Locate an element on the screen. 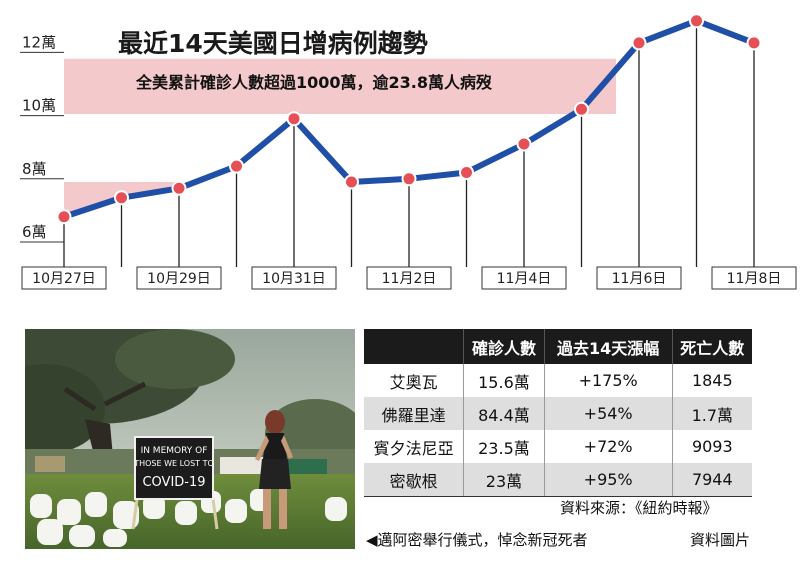  photo-credit: 資料圖片 is located at coordinates (720, 540).